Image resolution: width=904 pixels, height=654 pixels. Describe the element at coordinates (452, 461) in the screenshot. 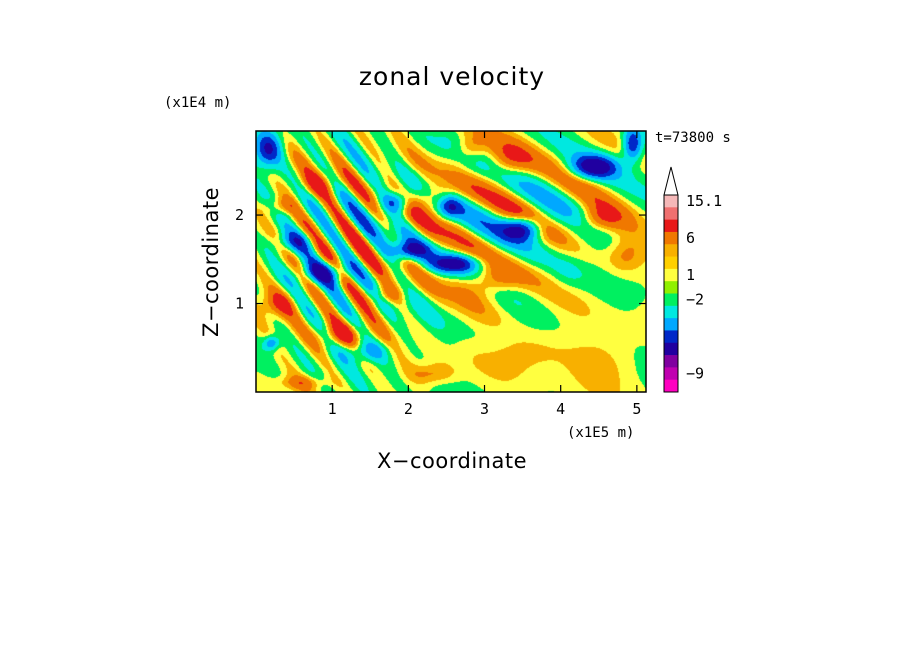

I see `x-axis-label: X−coordinate` at that location.